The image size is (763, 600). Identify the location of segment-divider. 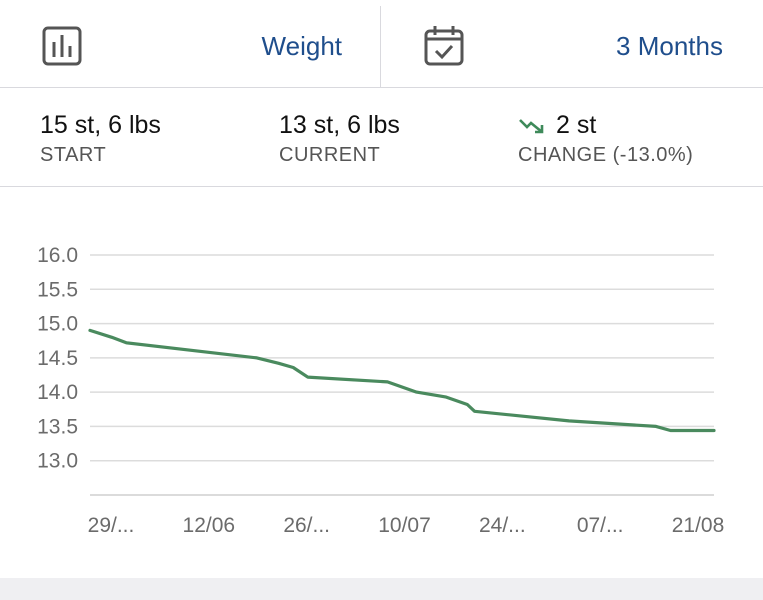
(380, 47).